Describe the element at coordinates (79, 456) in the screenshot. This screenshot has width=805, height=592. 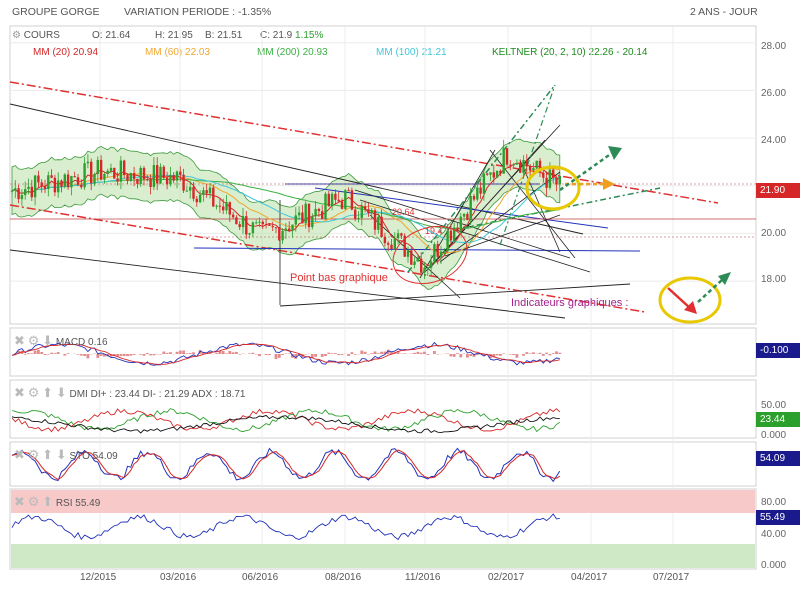
I see `sto-label: STO` at that location.